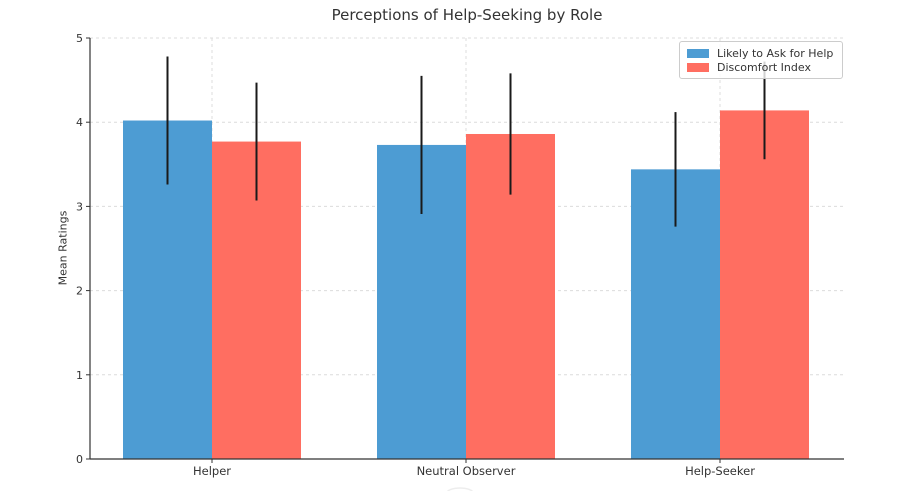 This screenshot has width=917, height=491. I want to click on y-tick-label: 0, so click(79, 459).